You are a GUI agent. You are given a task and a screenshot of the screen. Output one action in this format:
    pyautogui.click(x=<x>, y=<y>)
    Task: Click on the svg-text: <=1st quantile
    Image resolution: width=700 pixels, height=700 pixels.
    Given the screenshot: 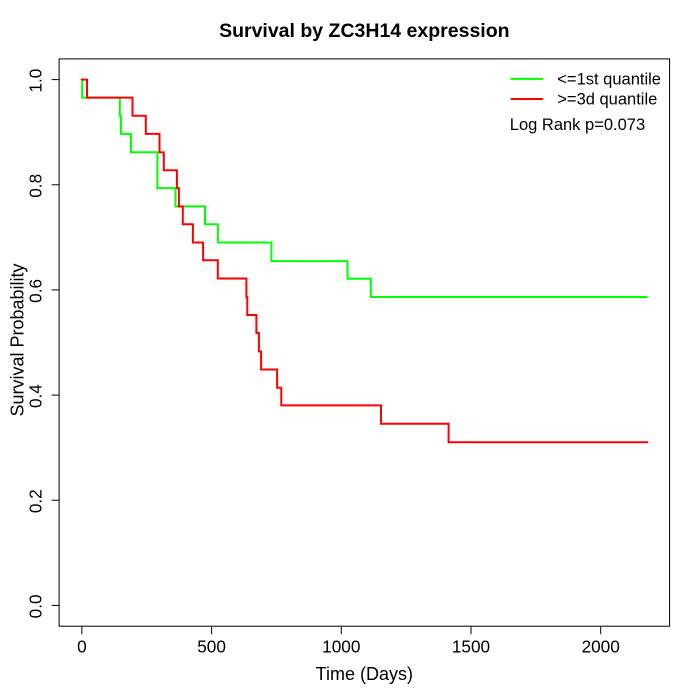 What is the action you would take?
    pyautogui.click(x=609, y=79)
    